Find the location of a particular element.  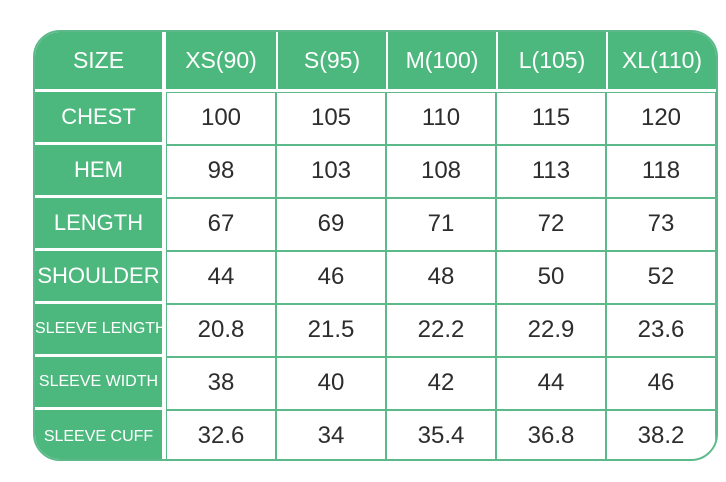

data-cell: 73 is located at coordinates (661, 224).